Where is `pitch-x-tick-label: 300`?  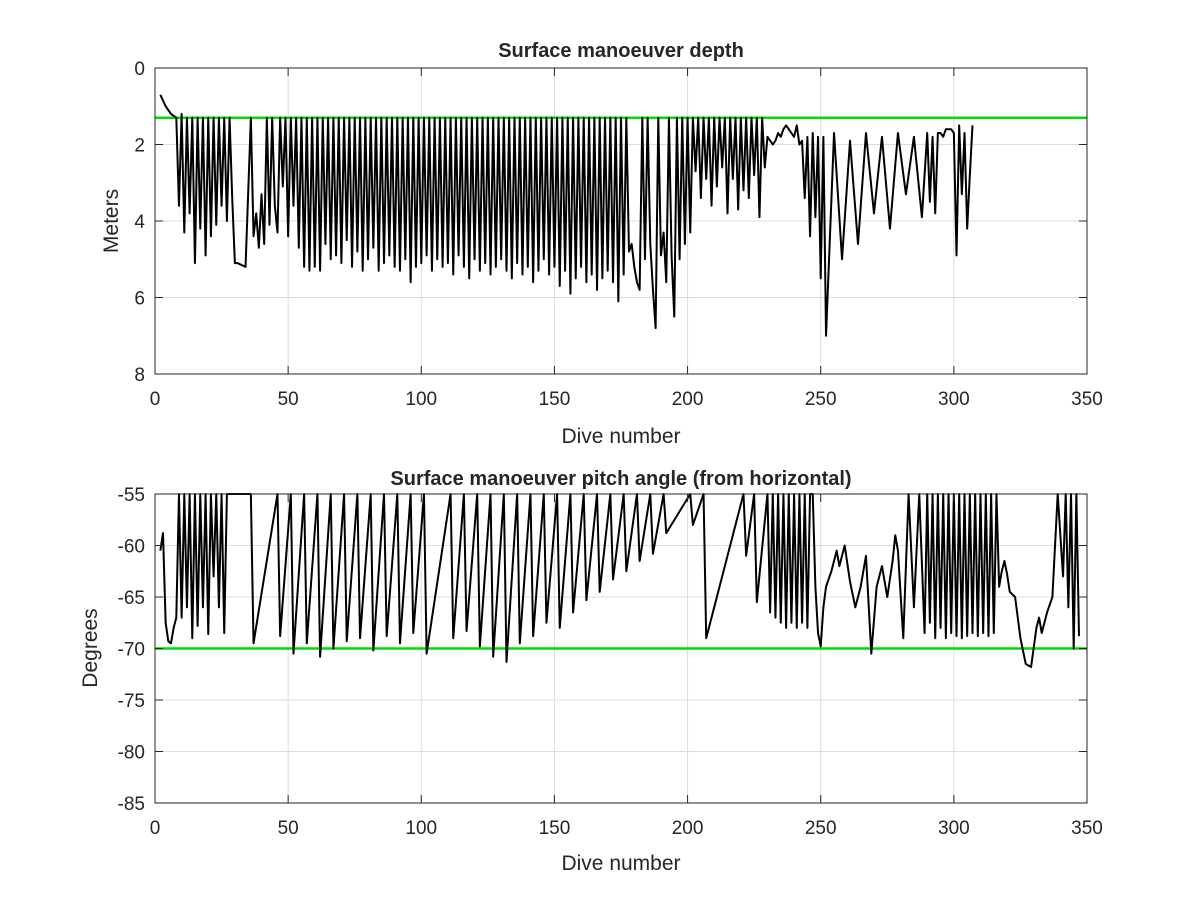 pitch-x-tick-label: 300 is located at coordinates (954, 828).